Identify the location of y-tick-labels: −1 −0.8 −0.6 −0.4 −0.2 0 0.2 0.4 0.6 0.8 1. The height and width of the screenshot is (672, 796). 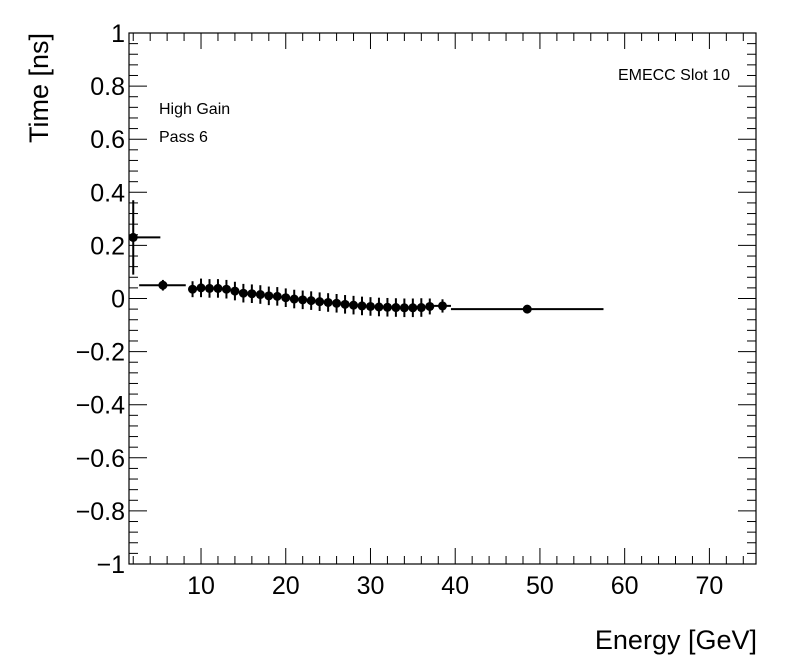
(100, 299).